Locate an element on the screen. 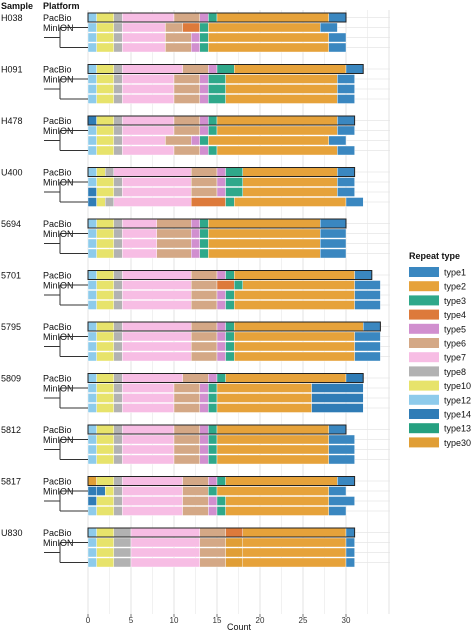 This screenshot has width=474, height=631. legend-label-type2: type2 is located at coordinates (455, 287).